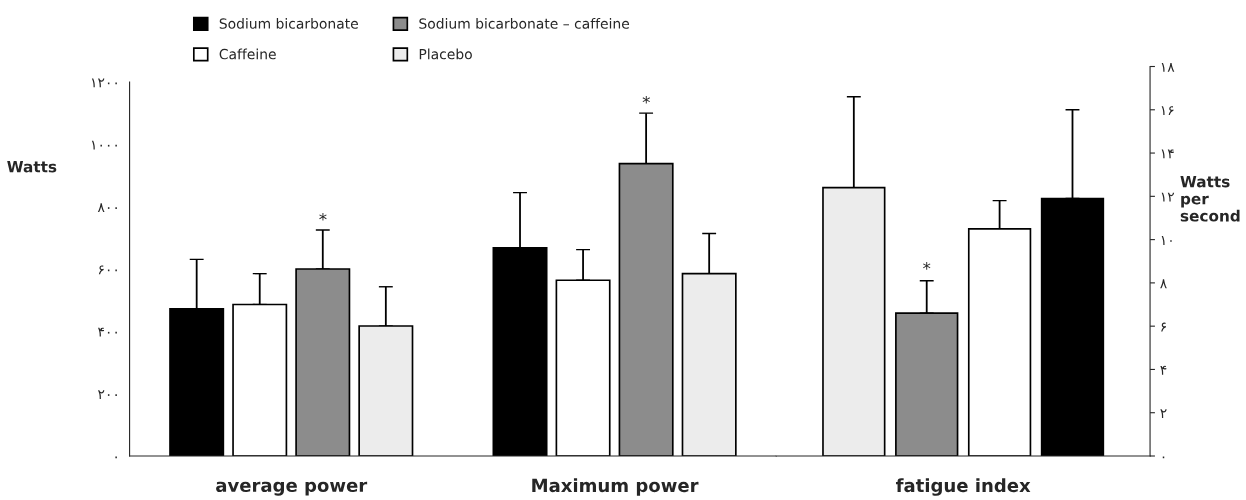 The height and width of the screenshot is (500, 1246). What do you see at coordinates (107, 270) in the screenshot?
I see `y-tick-label: ۶۰۰` at bounding box center [107, 270].